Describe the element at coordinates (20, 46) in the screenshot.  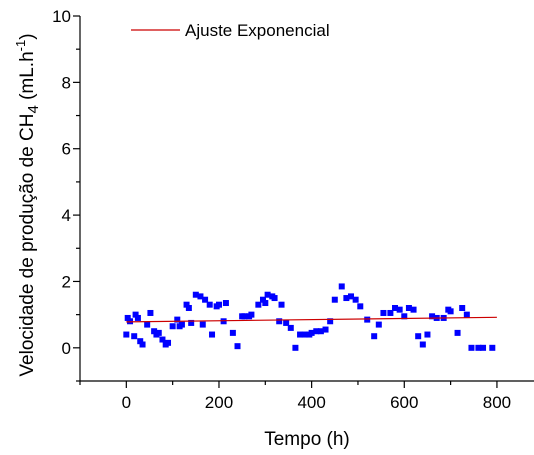
I see `y-axis-title-superscript: -1` at that location.